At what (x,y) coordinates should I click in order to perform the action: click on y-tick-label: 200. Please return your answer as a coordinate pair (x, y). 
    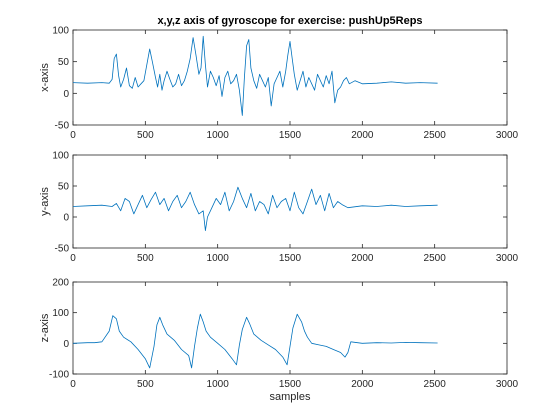
    Looking at the image, I should click on (60, 283).